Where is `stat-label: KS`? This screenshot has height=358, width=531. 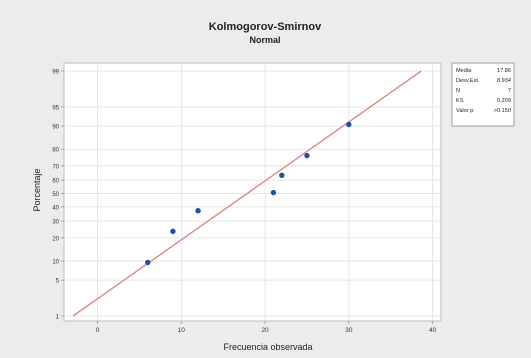
stat-label: KS is located at coordinates (460, 101).